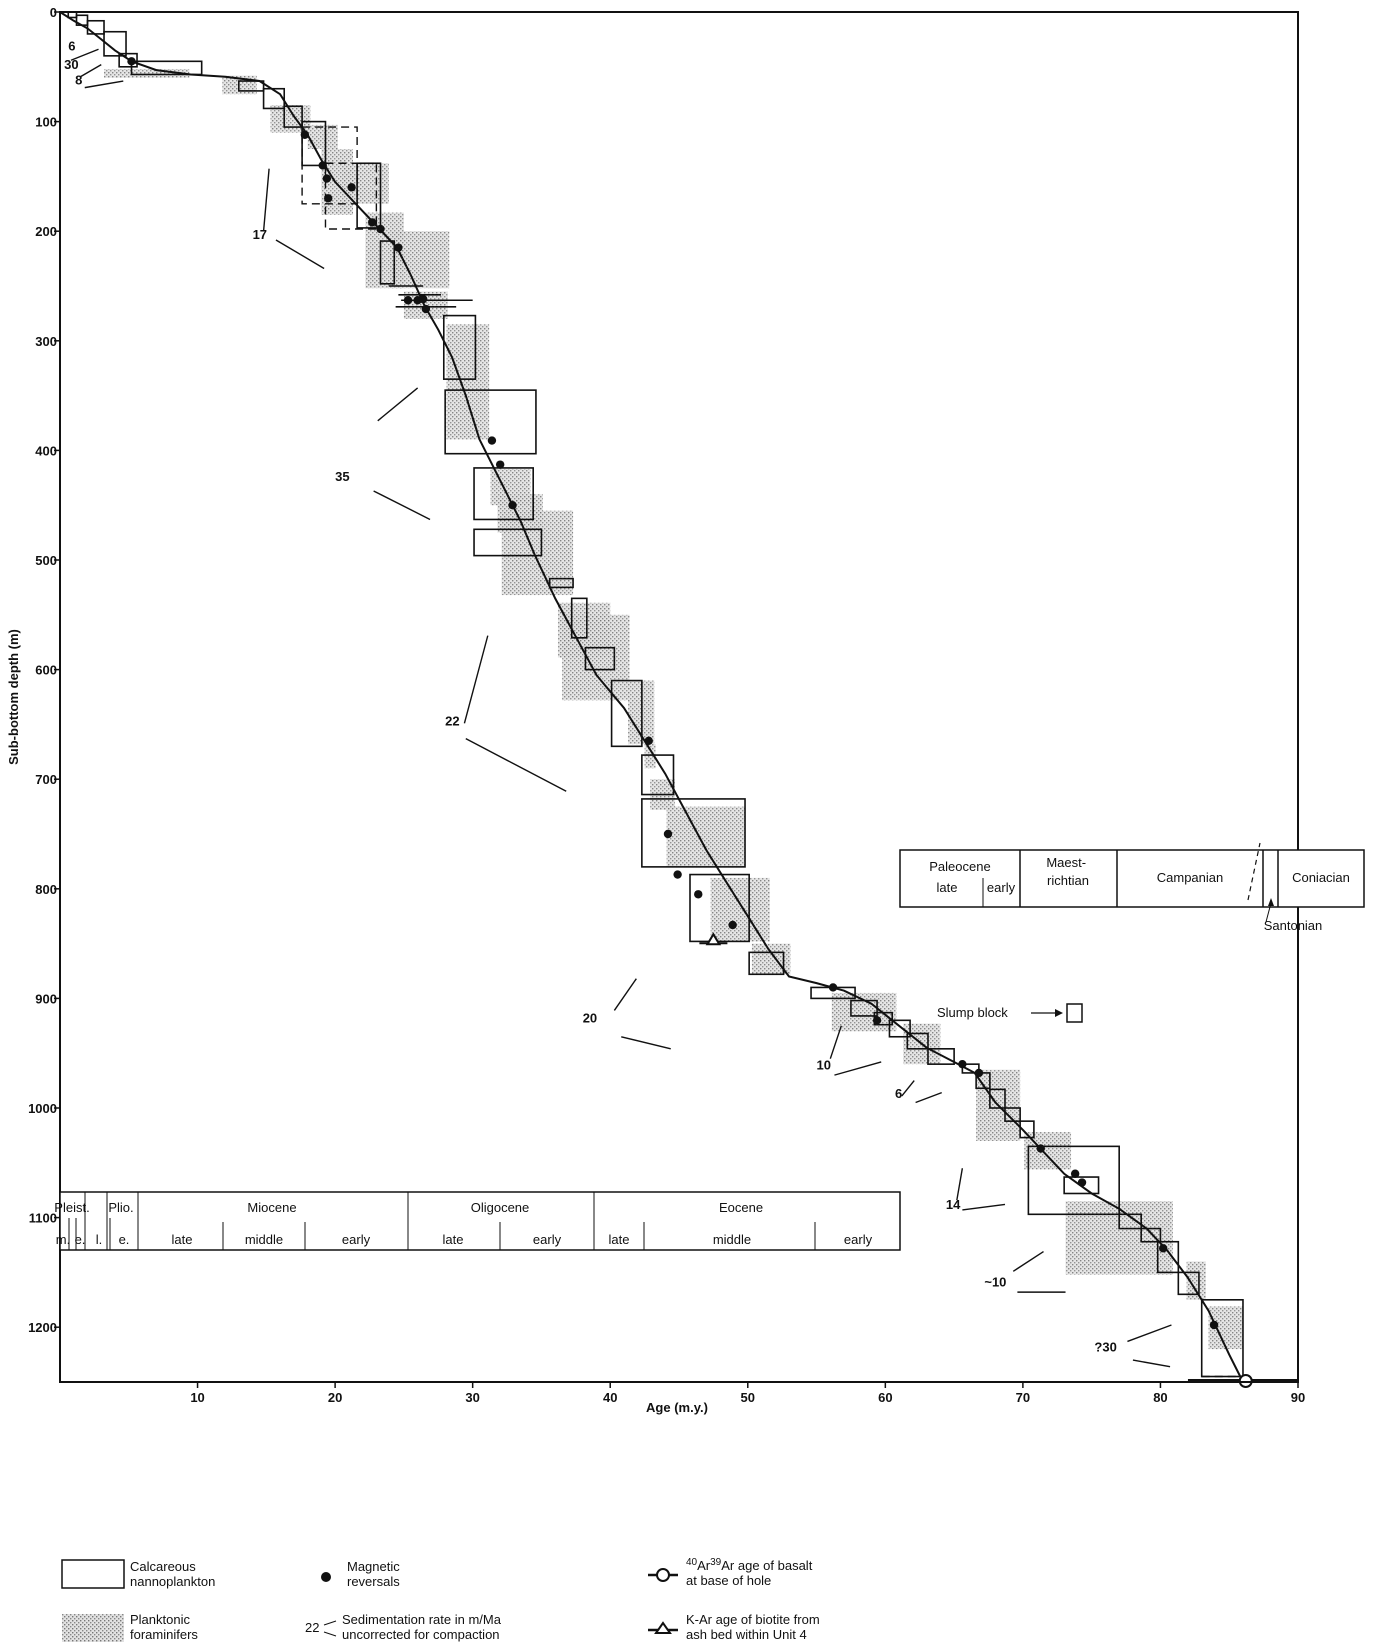 The image size is (1384, 1649). What do you see at coordinates (858, 1239) in the screenshot?
I see `sub-eocene-early: early` at bounding box center [858, 1239].